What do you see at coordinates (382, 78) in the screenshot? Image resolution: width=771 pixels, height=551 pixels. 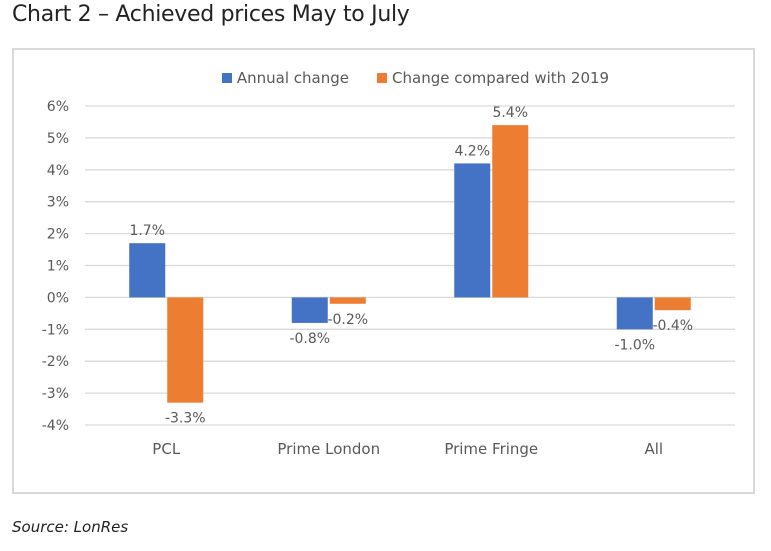 I see `legend-swatch-change-vs-2019` at bounding box center [382, 78].